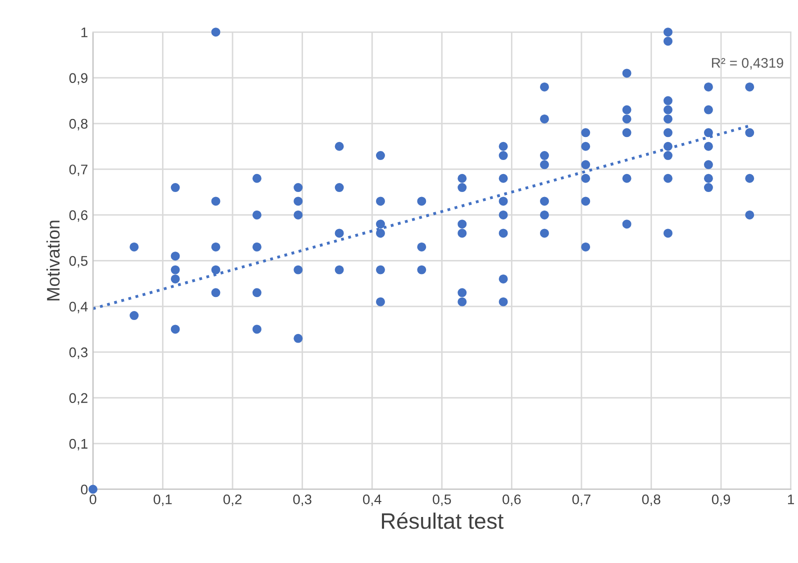 This screenshot has width=798, height=563. What do you see at coordinates (53, 260) in the screenshot?
I see `y-axis-title: Motivation` at bounding box center [53, 260].